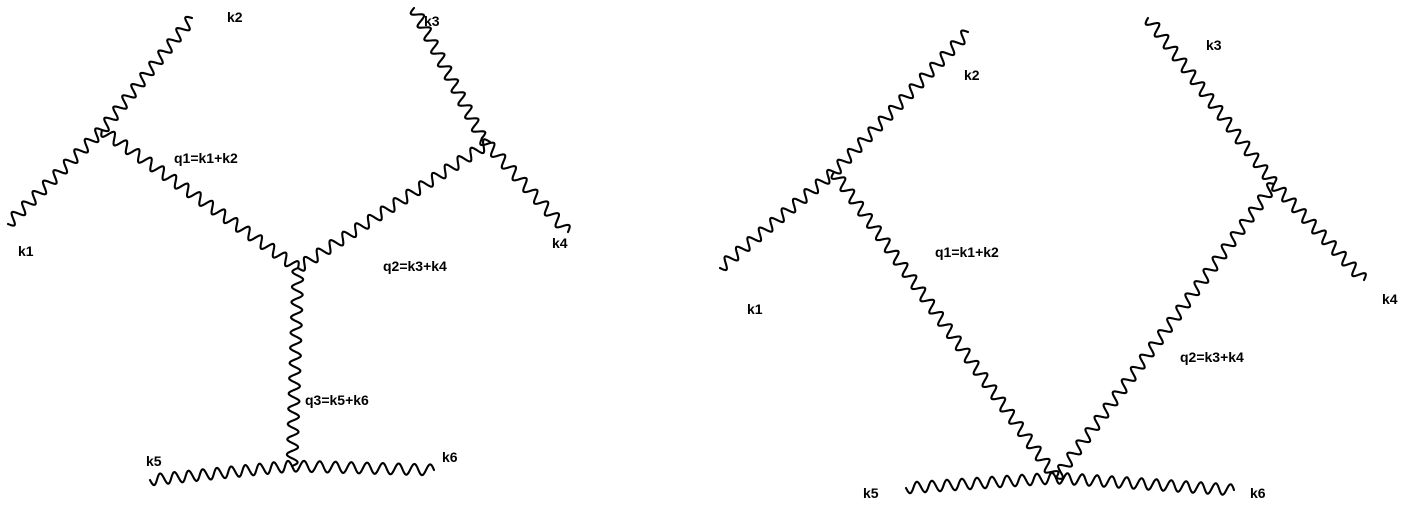  What do you see at coordinates (1258, 493) in the screenshot?
I see `loop-external-leg-k6-label: k6` at bounding box center [1258, 493].